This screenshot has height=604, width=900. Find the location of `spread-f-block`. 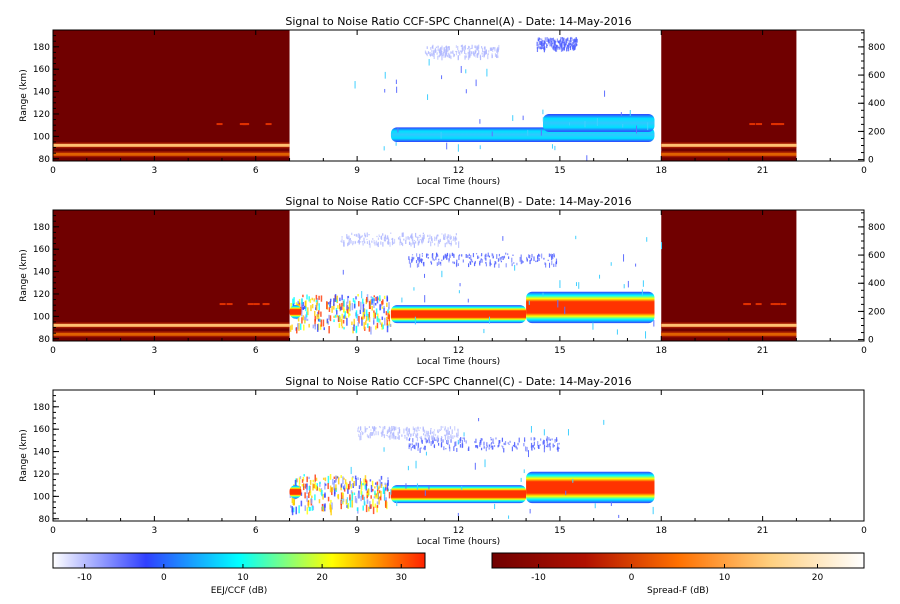

spread-f-block is located at coordinates (729, 275).